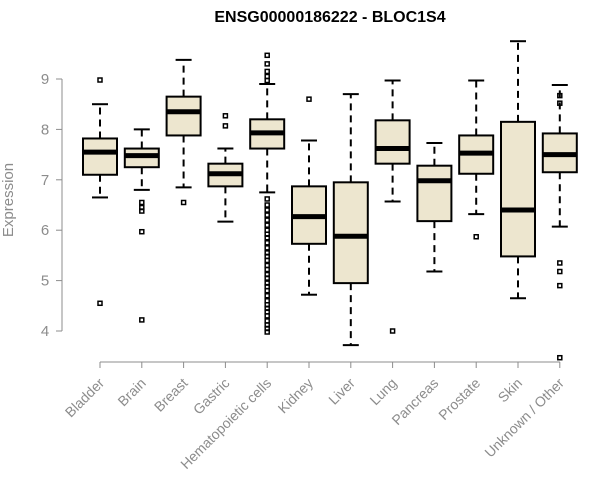 The image size is (600, 500). I want to click on x-tick-label: Skin, so click(510, 390).